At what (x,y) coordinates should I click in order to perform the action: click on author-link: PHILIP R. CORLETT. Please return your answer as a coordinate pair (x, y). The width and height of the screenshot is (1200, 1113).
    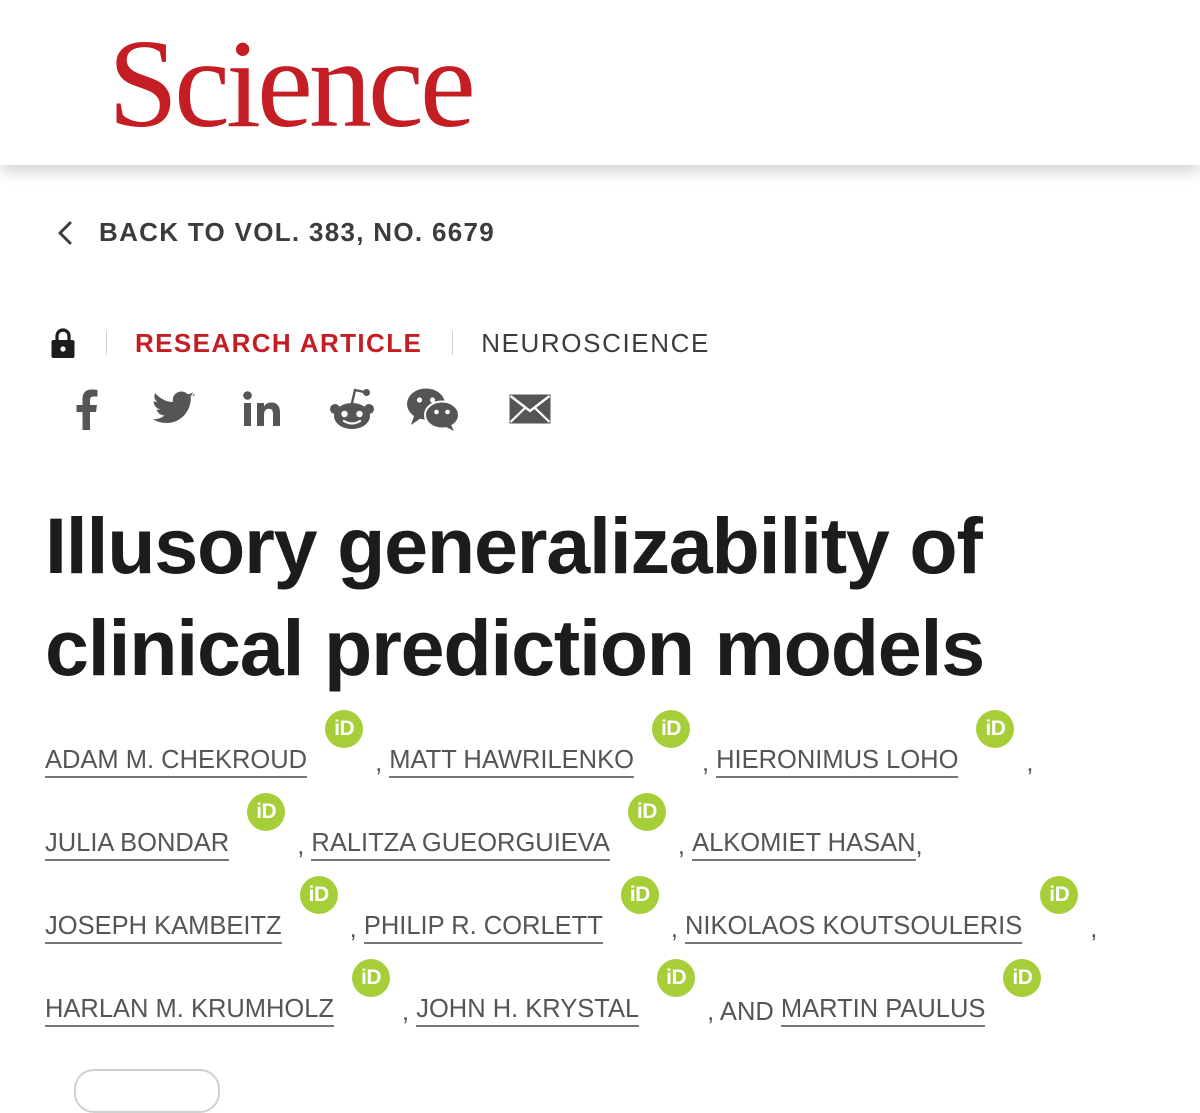
    Looking at the image, I should click on (483, 928).